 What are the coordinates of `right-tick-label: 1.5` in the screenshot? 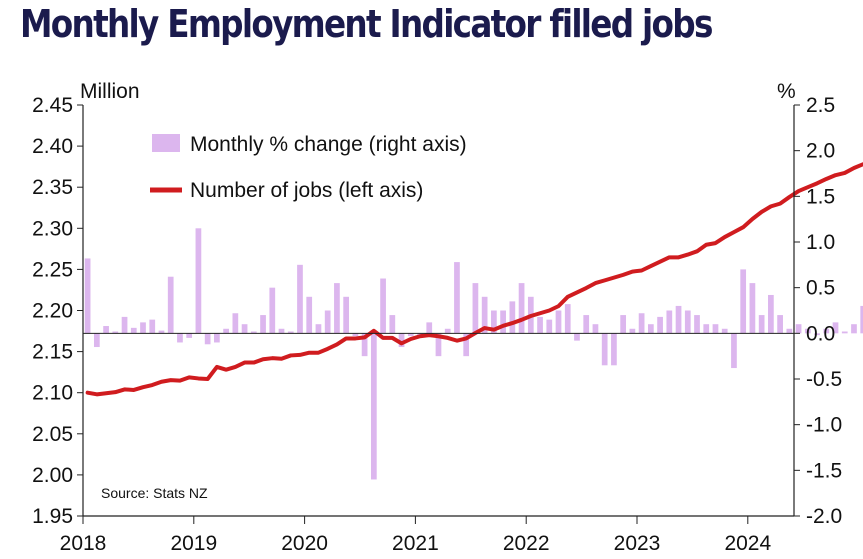 It's located at (820, 196).